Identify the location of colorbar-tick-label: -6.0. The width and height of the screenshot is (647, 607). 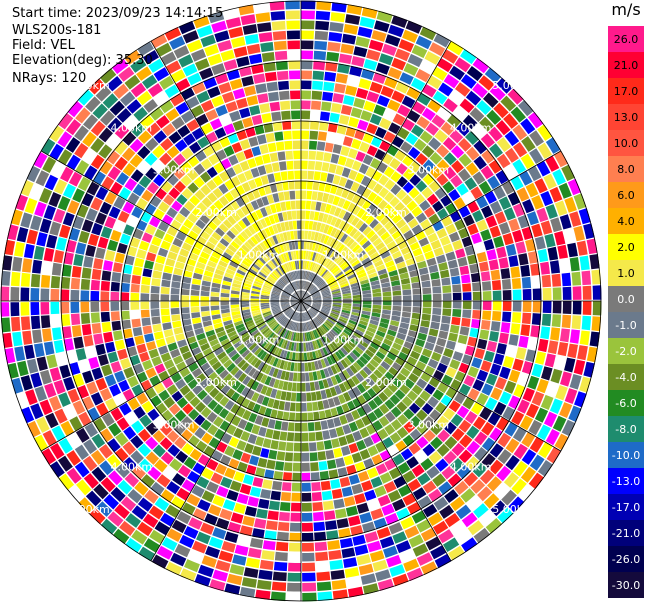
(625, 403).